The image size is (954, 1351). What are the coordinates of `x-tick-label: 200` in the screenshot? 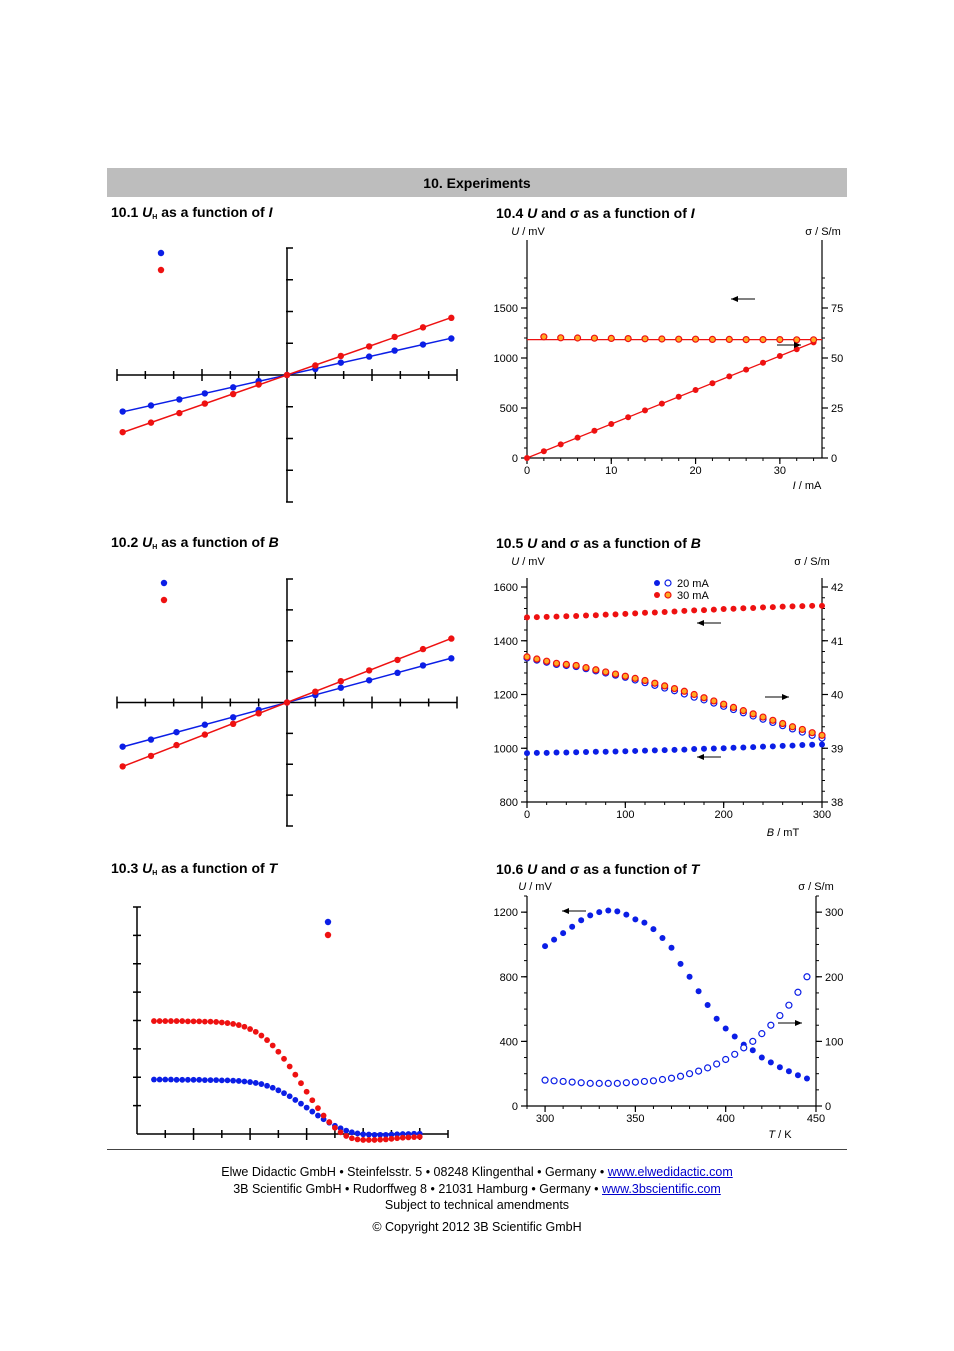 It's located at (723, 815).